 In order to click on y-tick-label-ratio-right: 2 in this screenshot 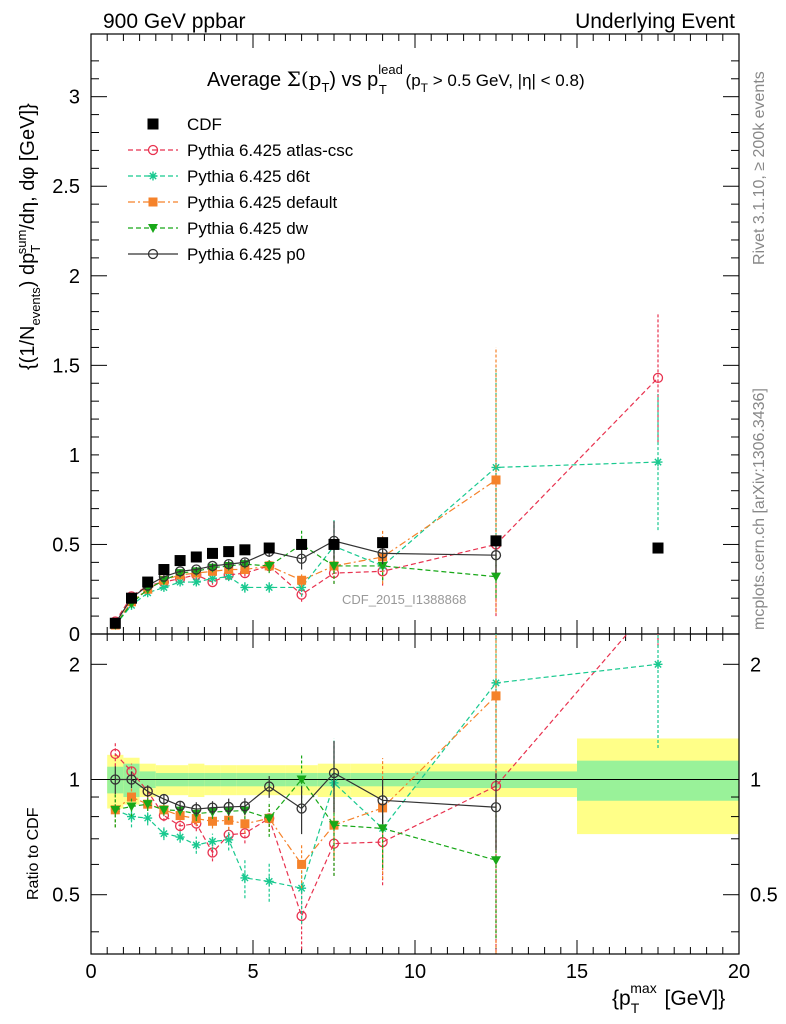, I will do `click(755, 665)`.